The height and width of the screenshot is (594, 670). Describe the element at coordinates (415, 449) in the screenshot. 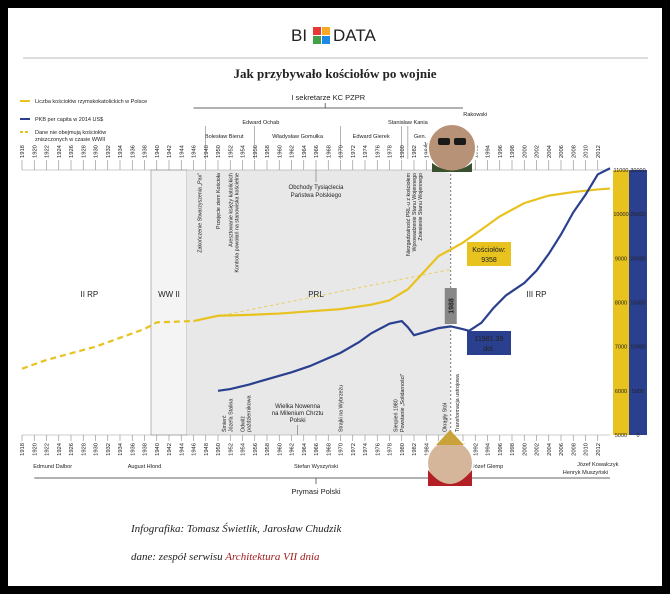

I see `bottom-tick-label: 1982` at that location.